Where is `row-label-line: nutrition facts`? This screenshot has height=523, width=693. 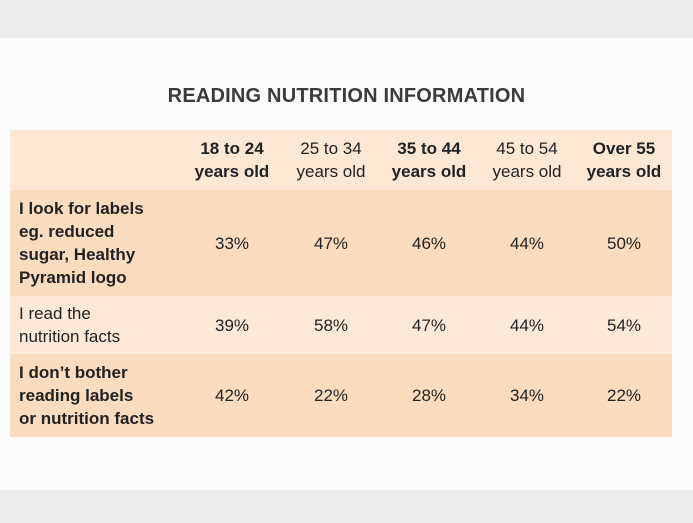
row-label-line: nutrition facts is located at coordinates (70, 336).